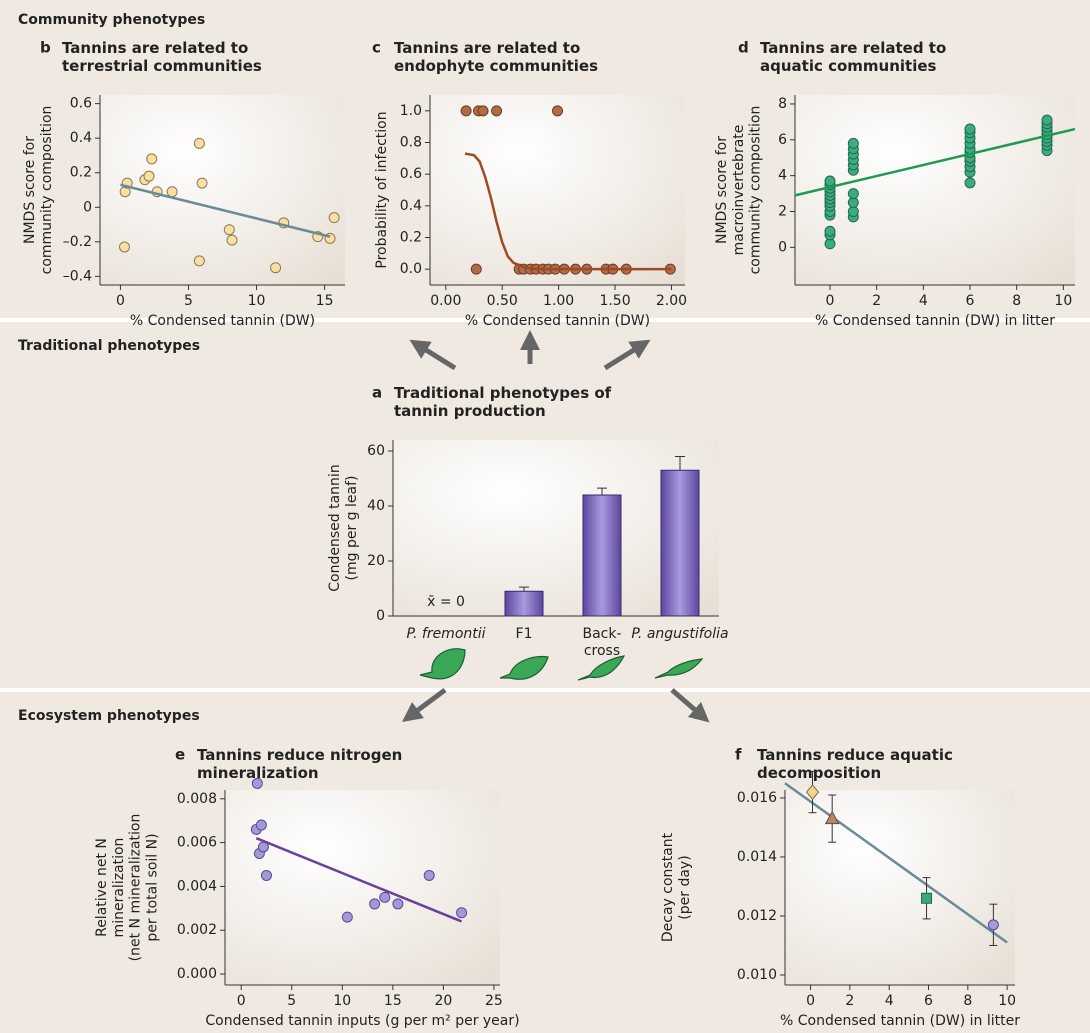  What do you see at coordinates (782, 104) in the screenshot?
I see `y-tick-label: 8` at bounding box center [782, 104].